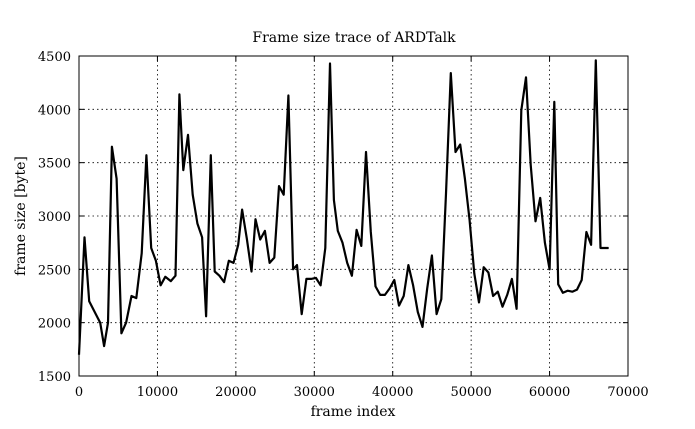 The width and height of the screenshot is (695, 429). What do you see at coordinates (470, 392) in the screenshot?
I see `x-tick-label: 50000` at bounding box center [470, 392].